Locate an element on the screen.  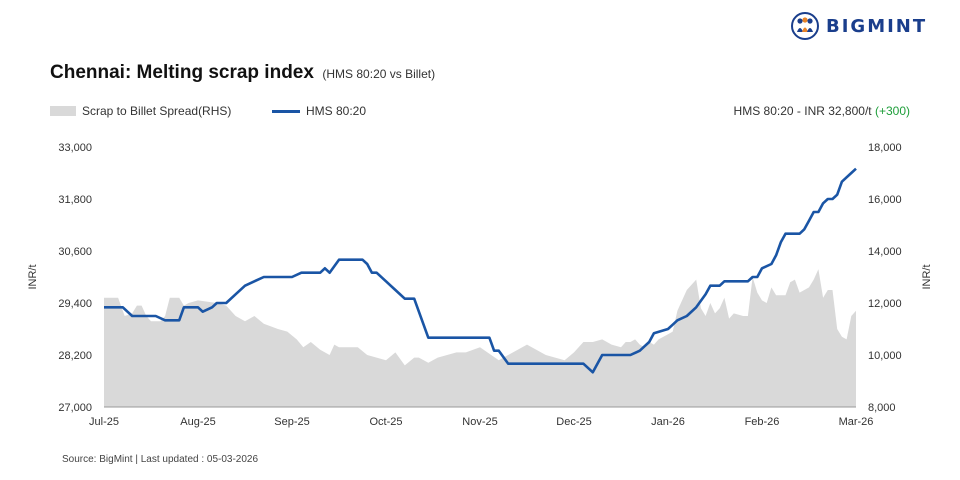
x-tick-label: Aug-25 is located at coordinates (197, 422).